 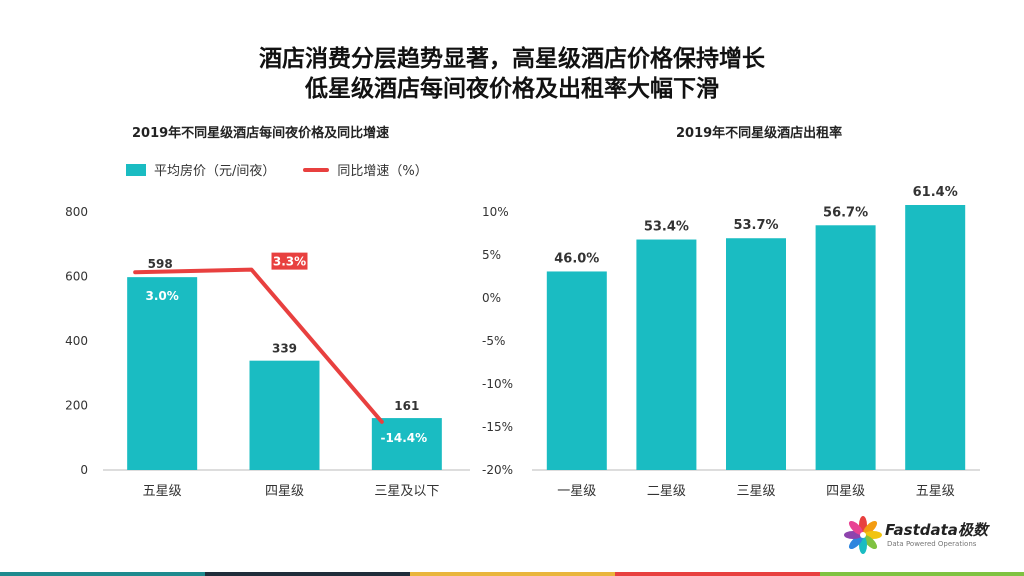 I want to click on growth-value-label: 3.0%, so click(x=162, y=296).